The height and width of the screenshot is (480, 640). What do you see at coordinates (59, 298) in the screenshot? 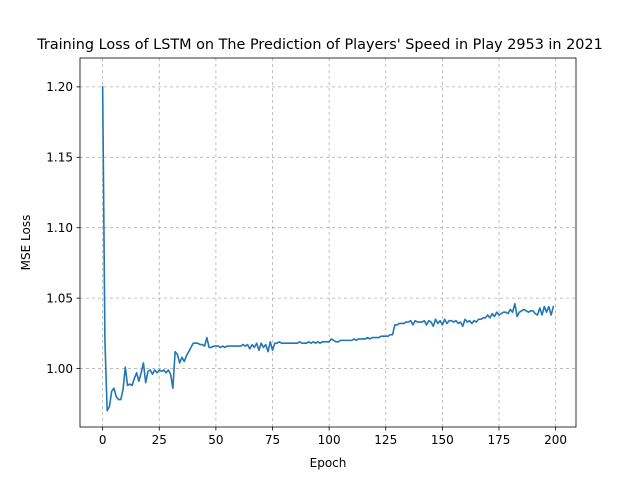
I see `y-tick-label: 1.05` at bounding box center [59, 298].